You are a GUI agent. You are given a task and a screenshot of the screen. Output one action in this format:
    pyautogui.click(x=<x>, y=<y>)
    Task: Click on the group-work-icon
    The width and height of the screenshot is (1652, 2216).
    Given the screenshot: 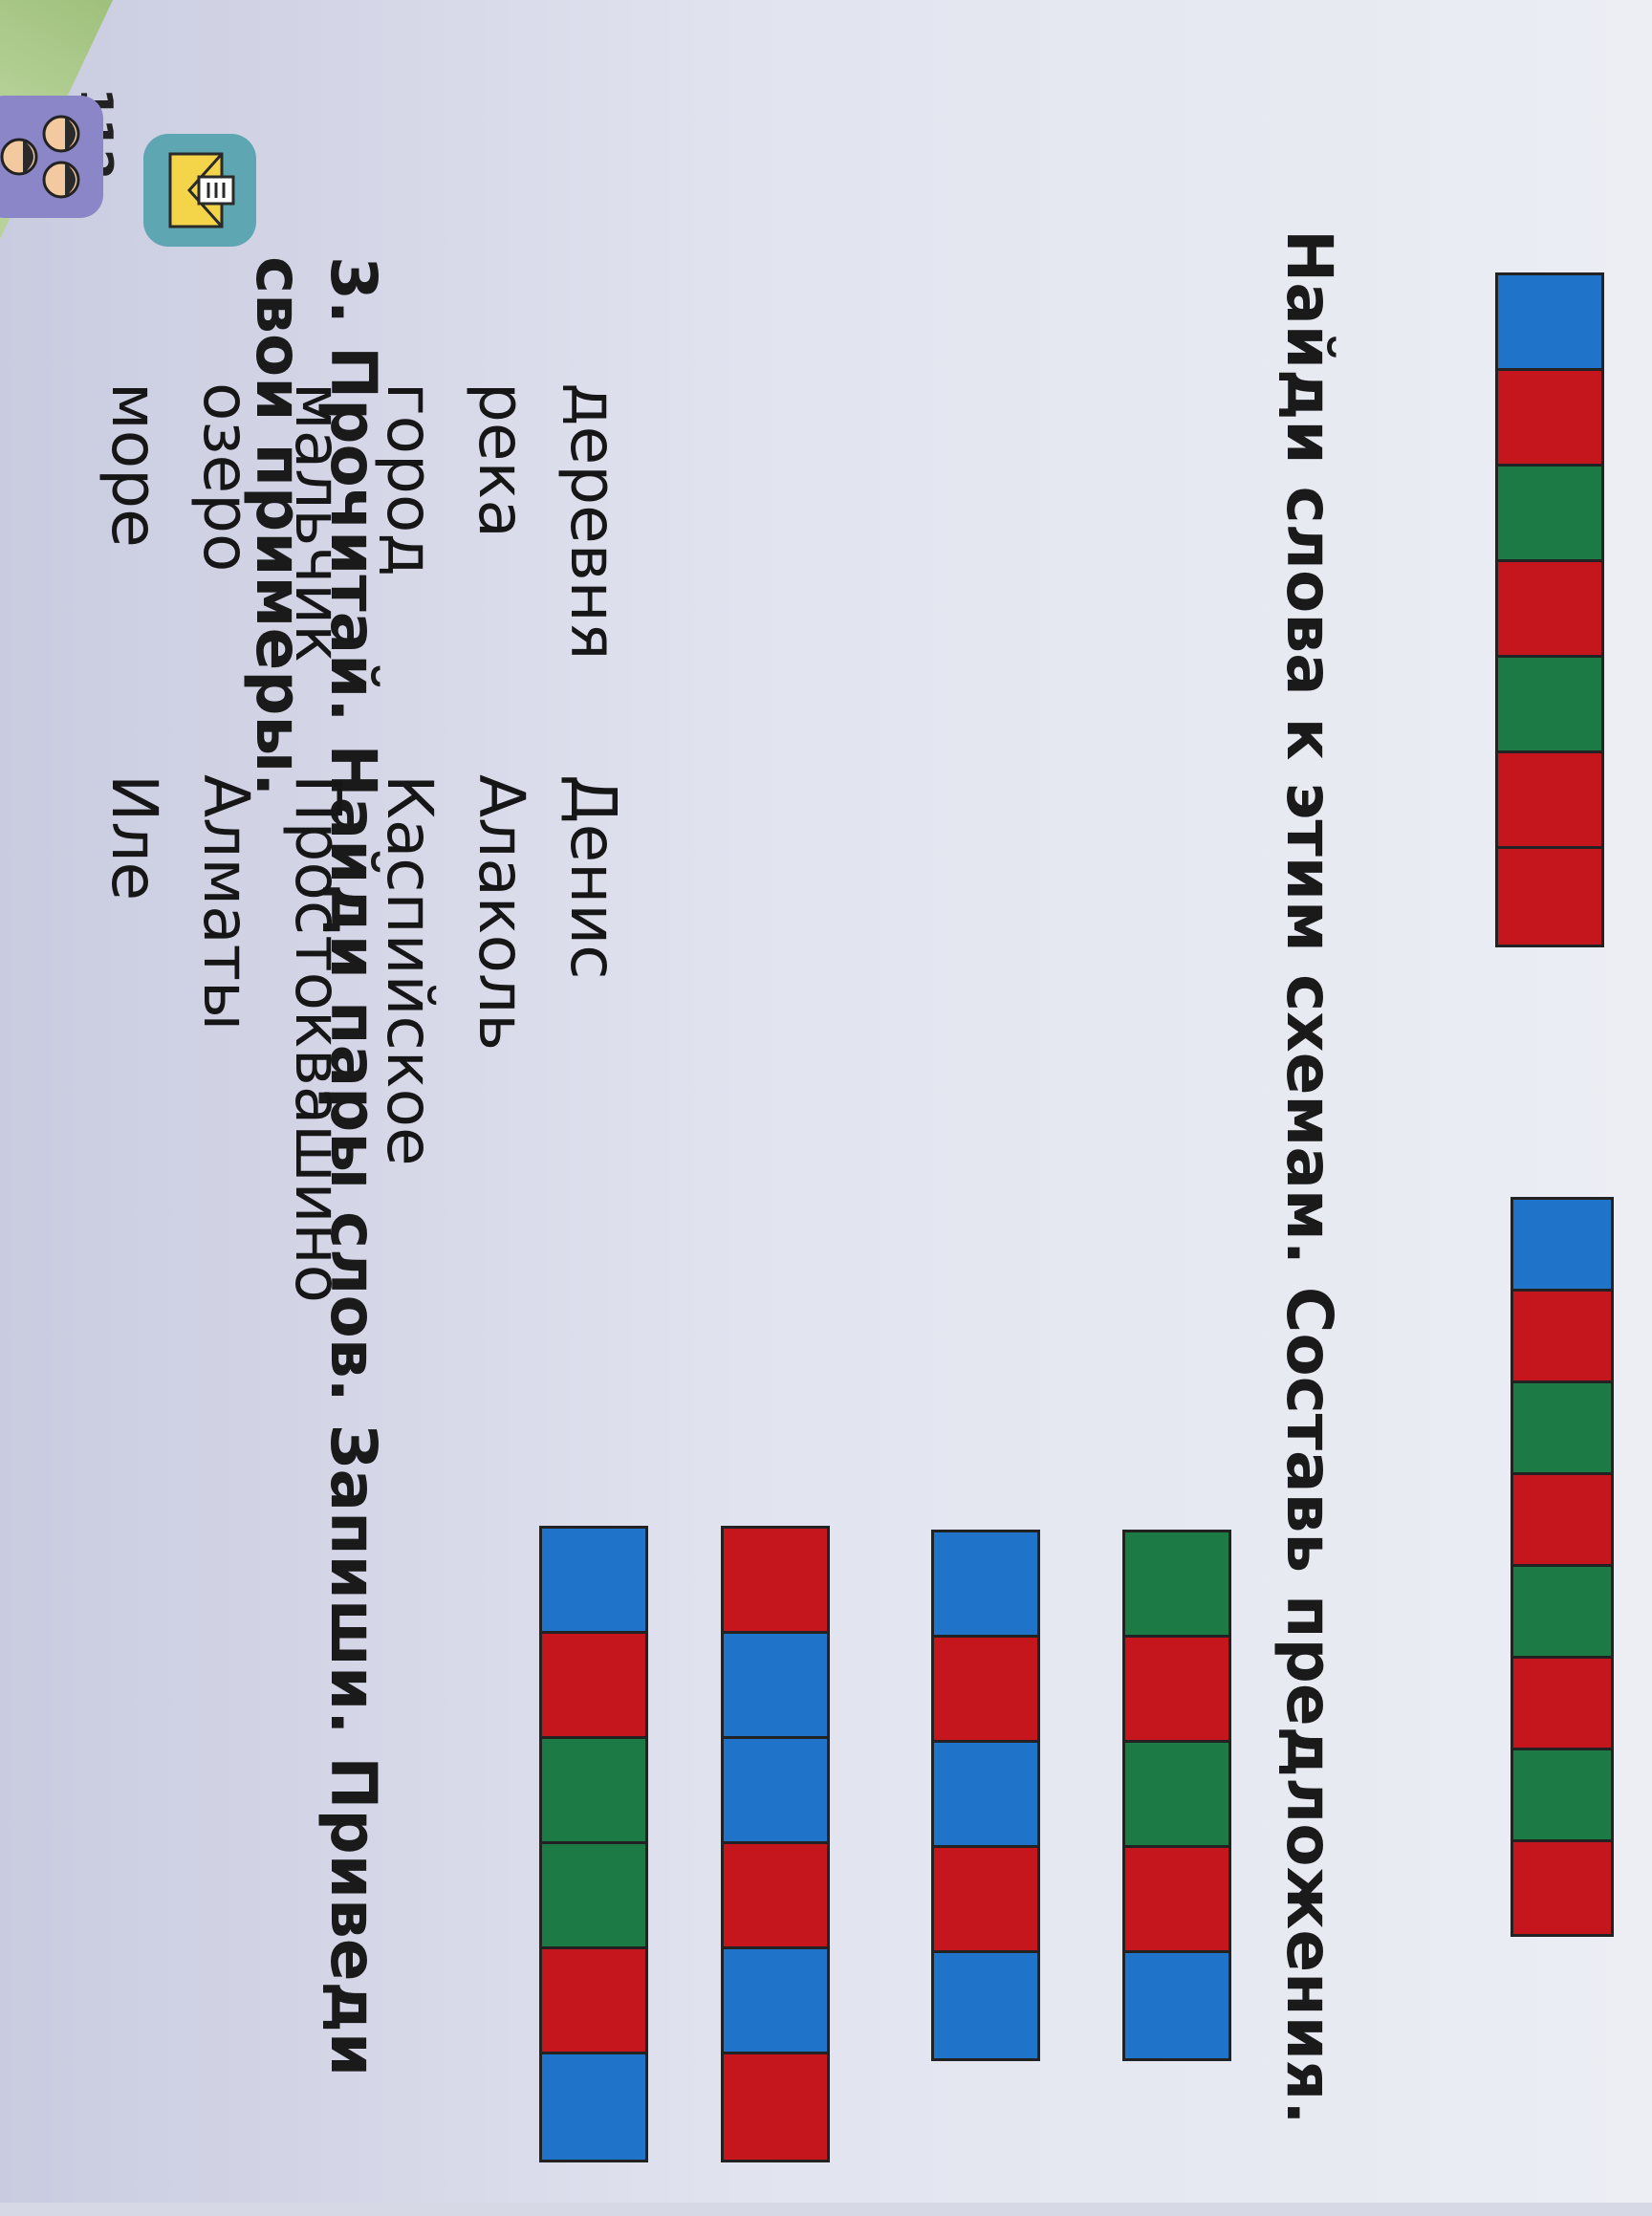 What is the action you would take?
    pyautogui.click(x=51, y=157)
    